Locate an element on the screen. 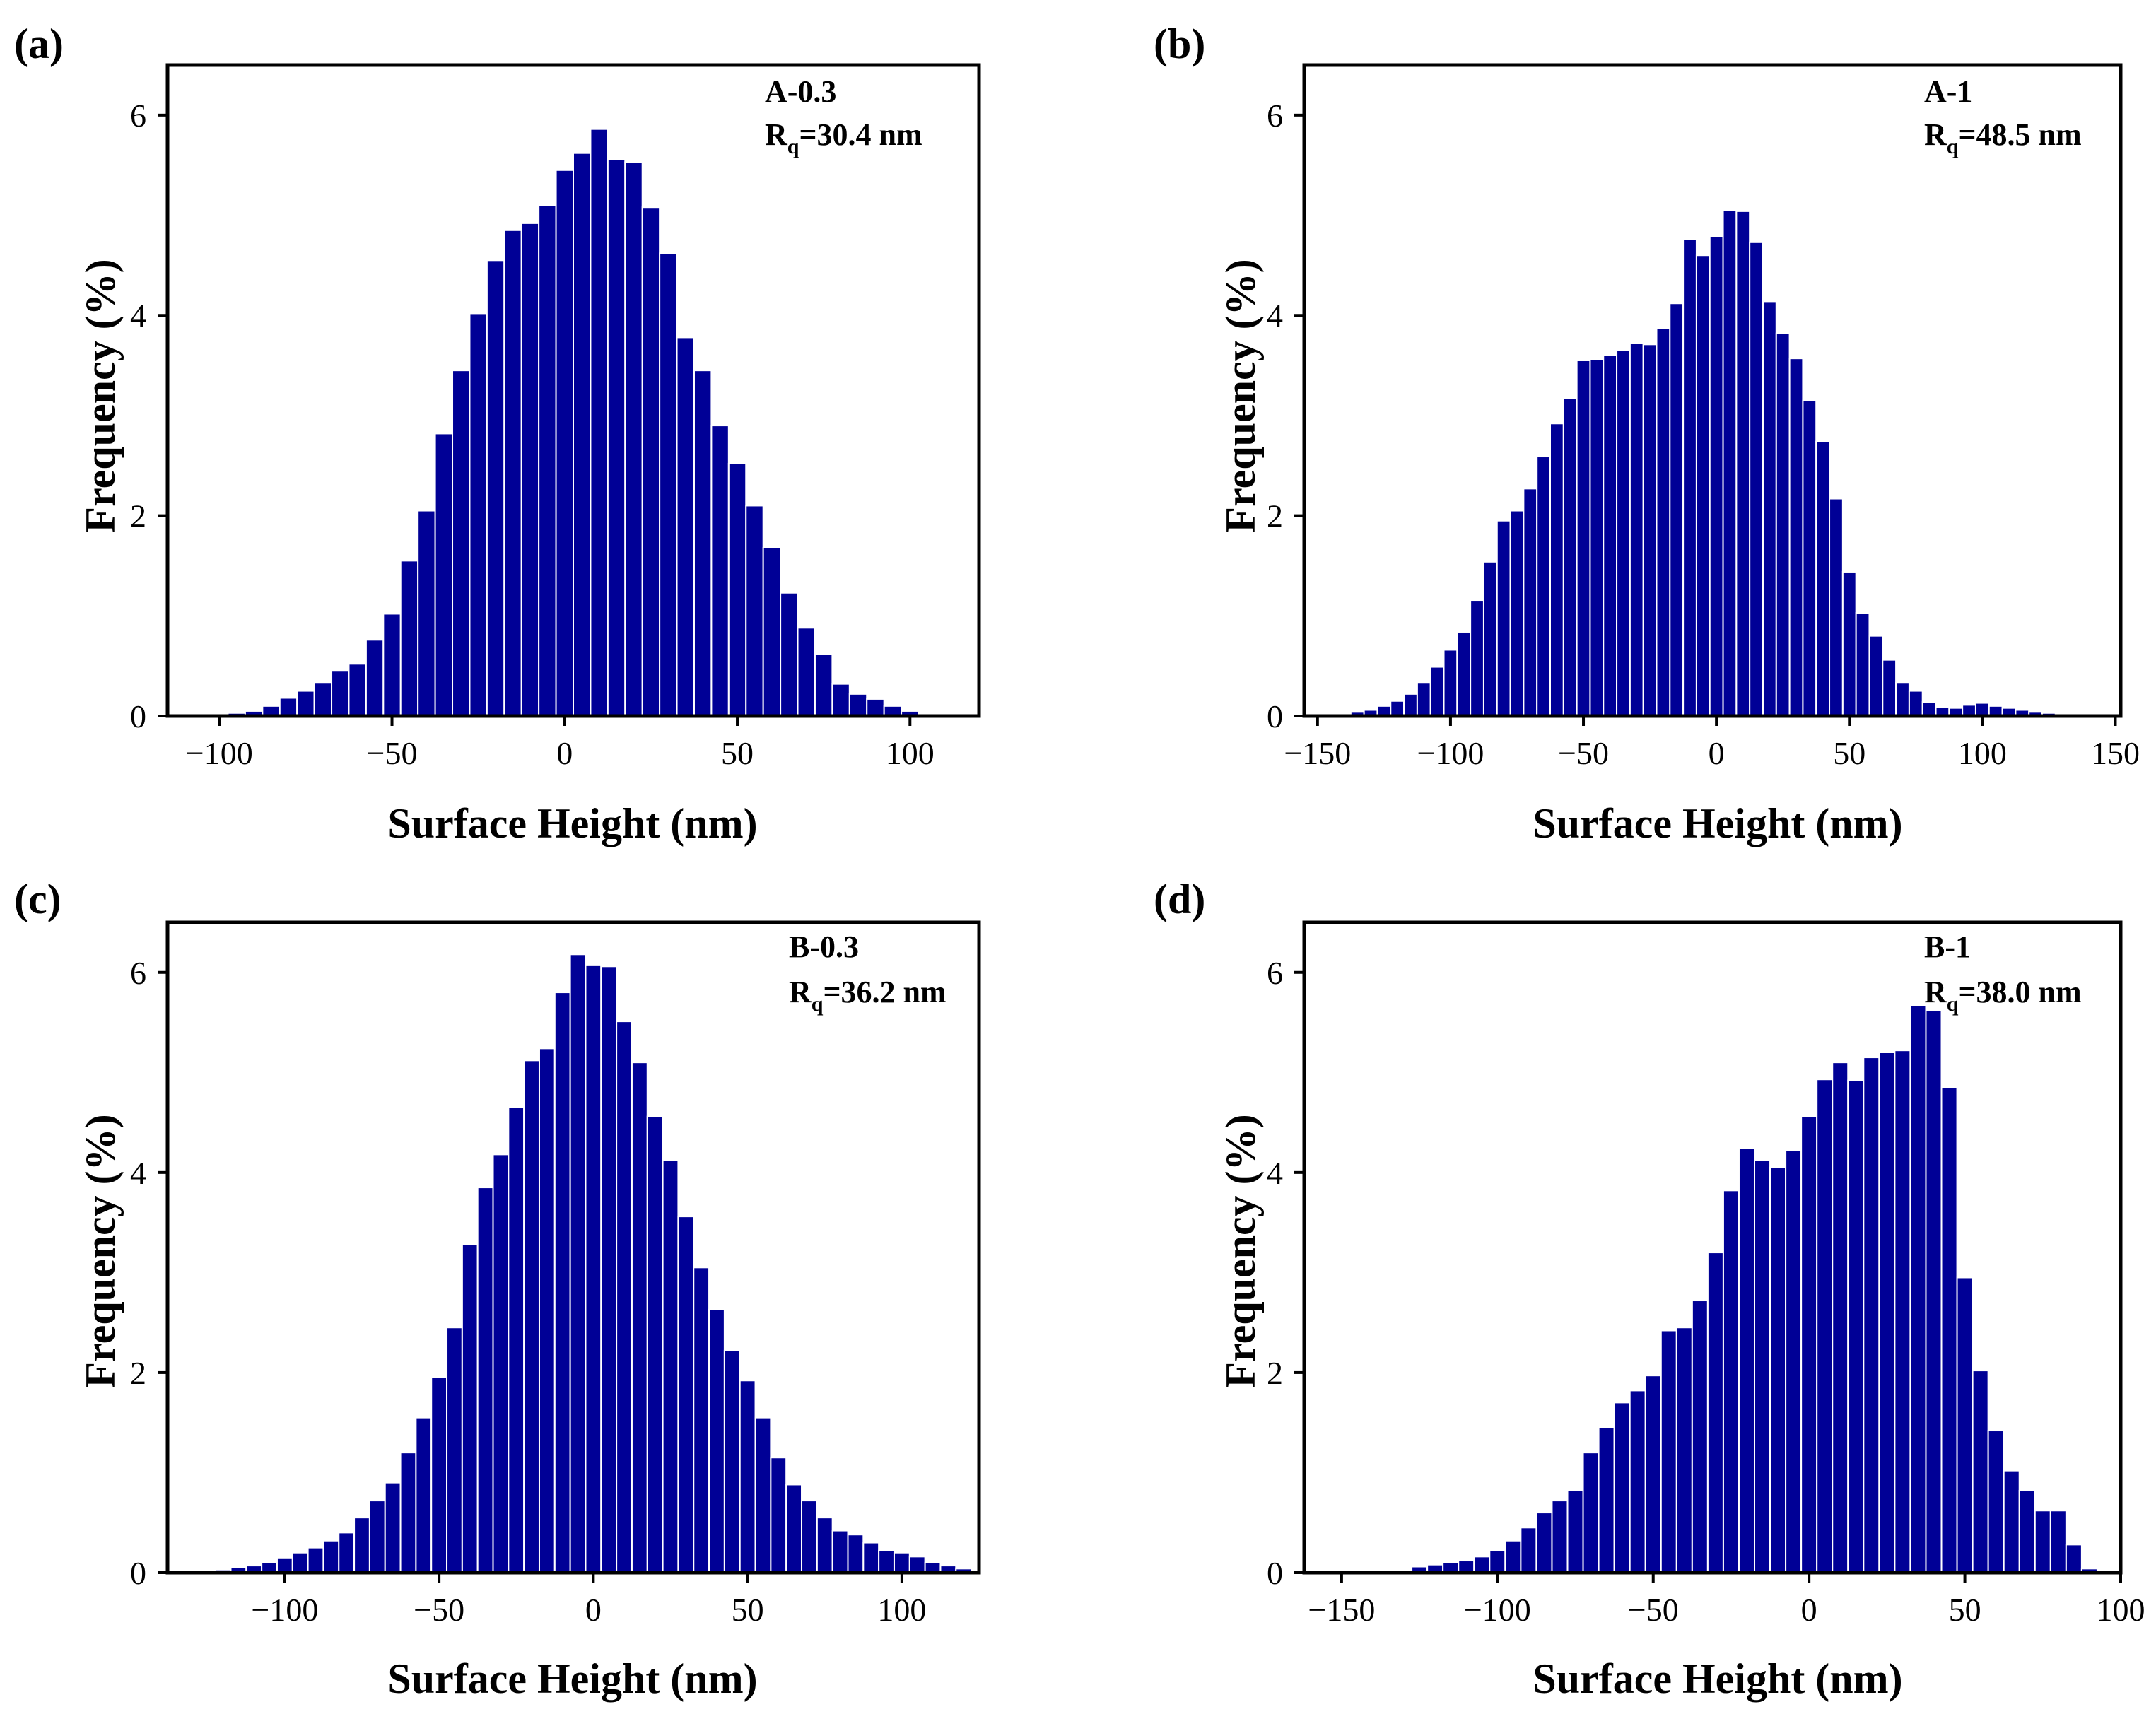  rq-annotation: Rq=36.2 nm is located at coordinates (868, 995).